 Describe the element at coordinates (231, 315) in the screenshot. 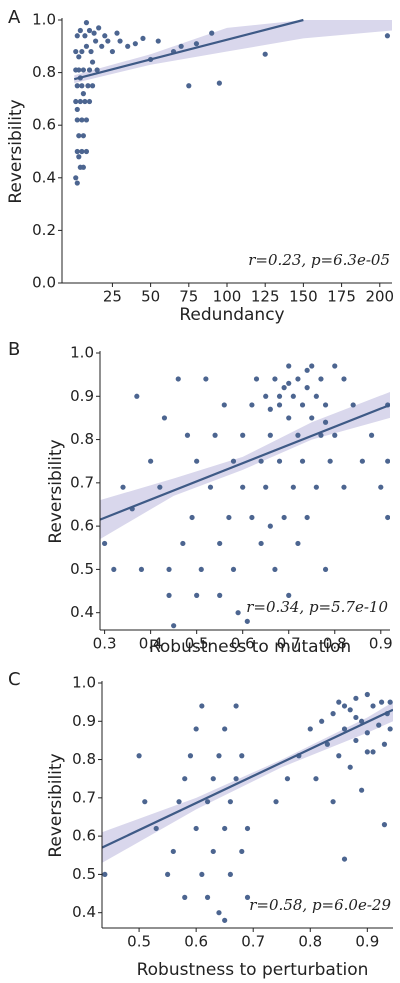

I see `x-axis-label: Redundancy` at that location.